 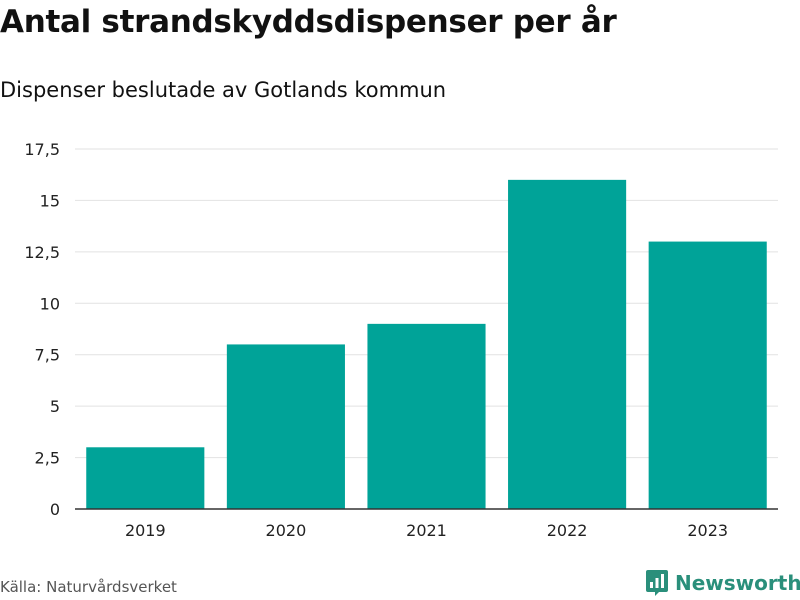 I want to click on bar-2020, so click(x=285, y=426).